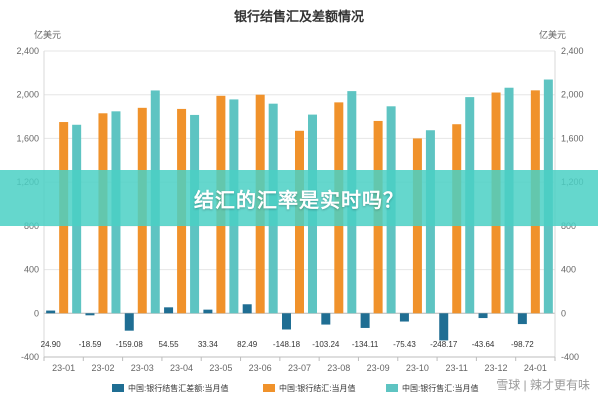 This screenshot has height=400, width=598. What do you see at coordinates (260, 368) in the screenshot?
I see `x-tick-label: 23-06` at bounding box center [260, 368].